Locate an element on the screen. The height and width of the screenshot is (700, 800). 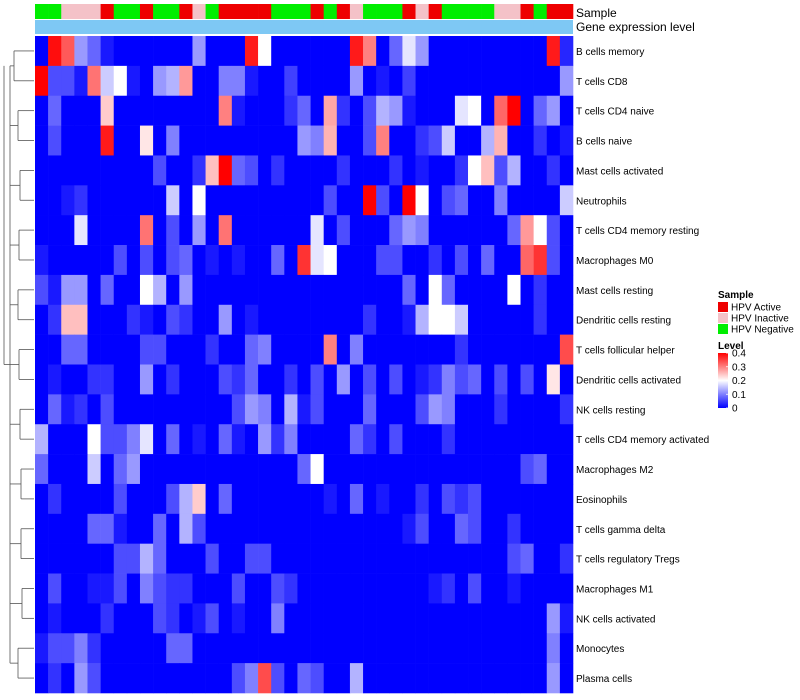
row-label: T cells CD4 memory activated is located at coordinates (642, 440).